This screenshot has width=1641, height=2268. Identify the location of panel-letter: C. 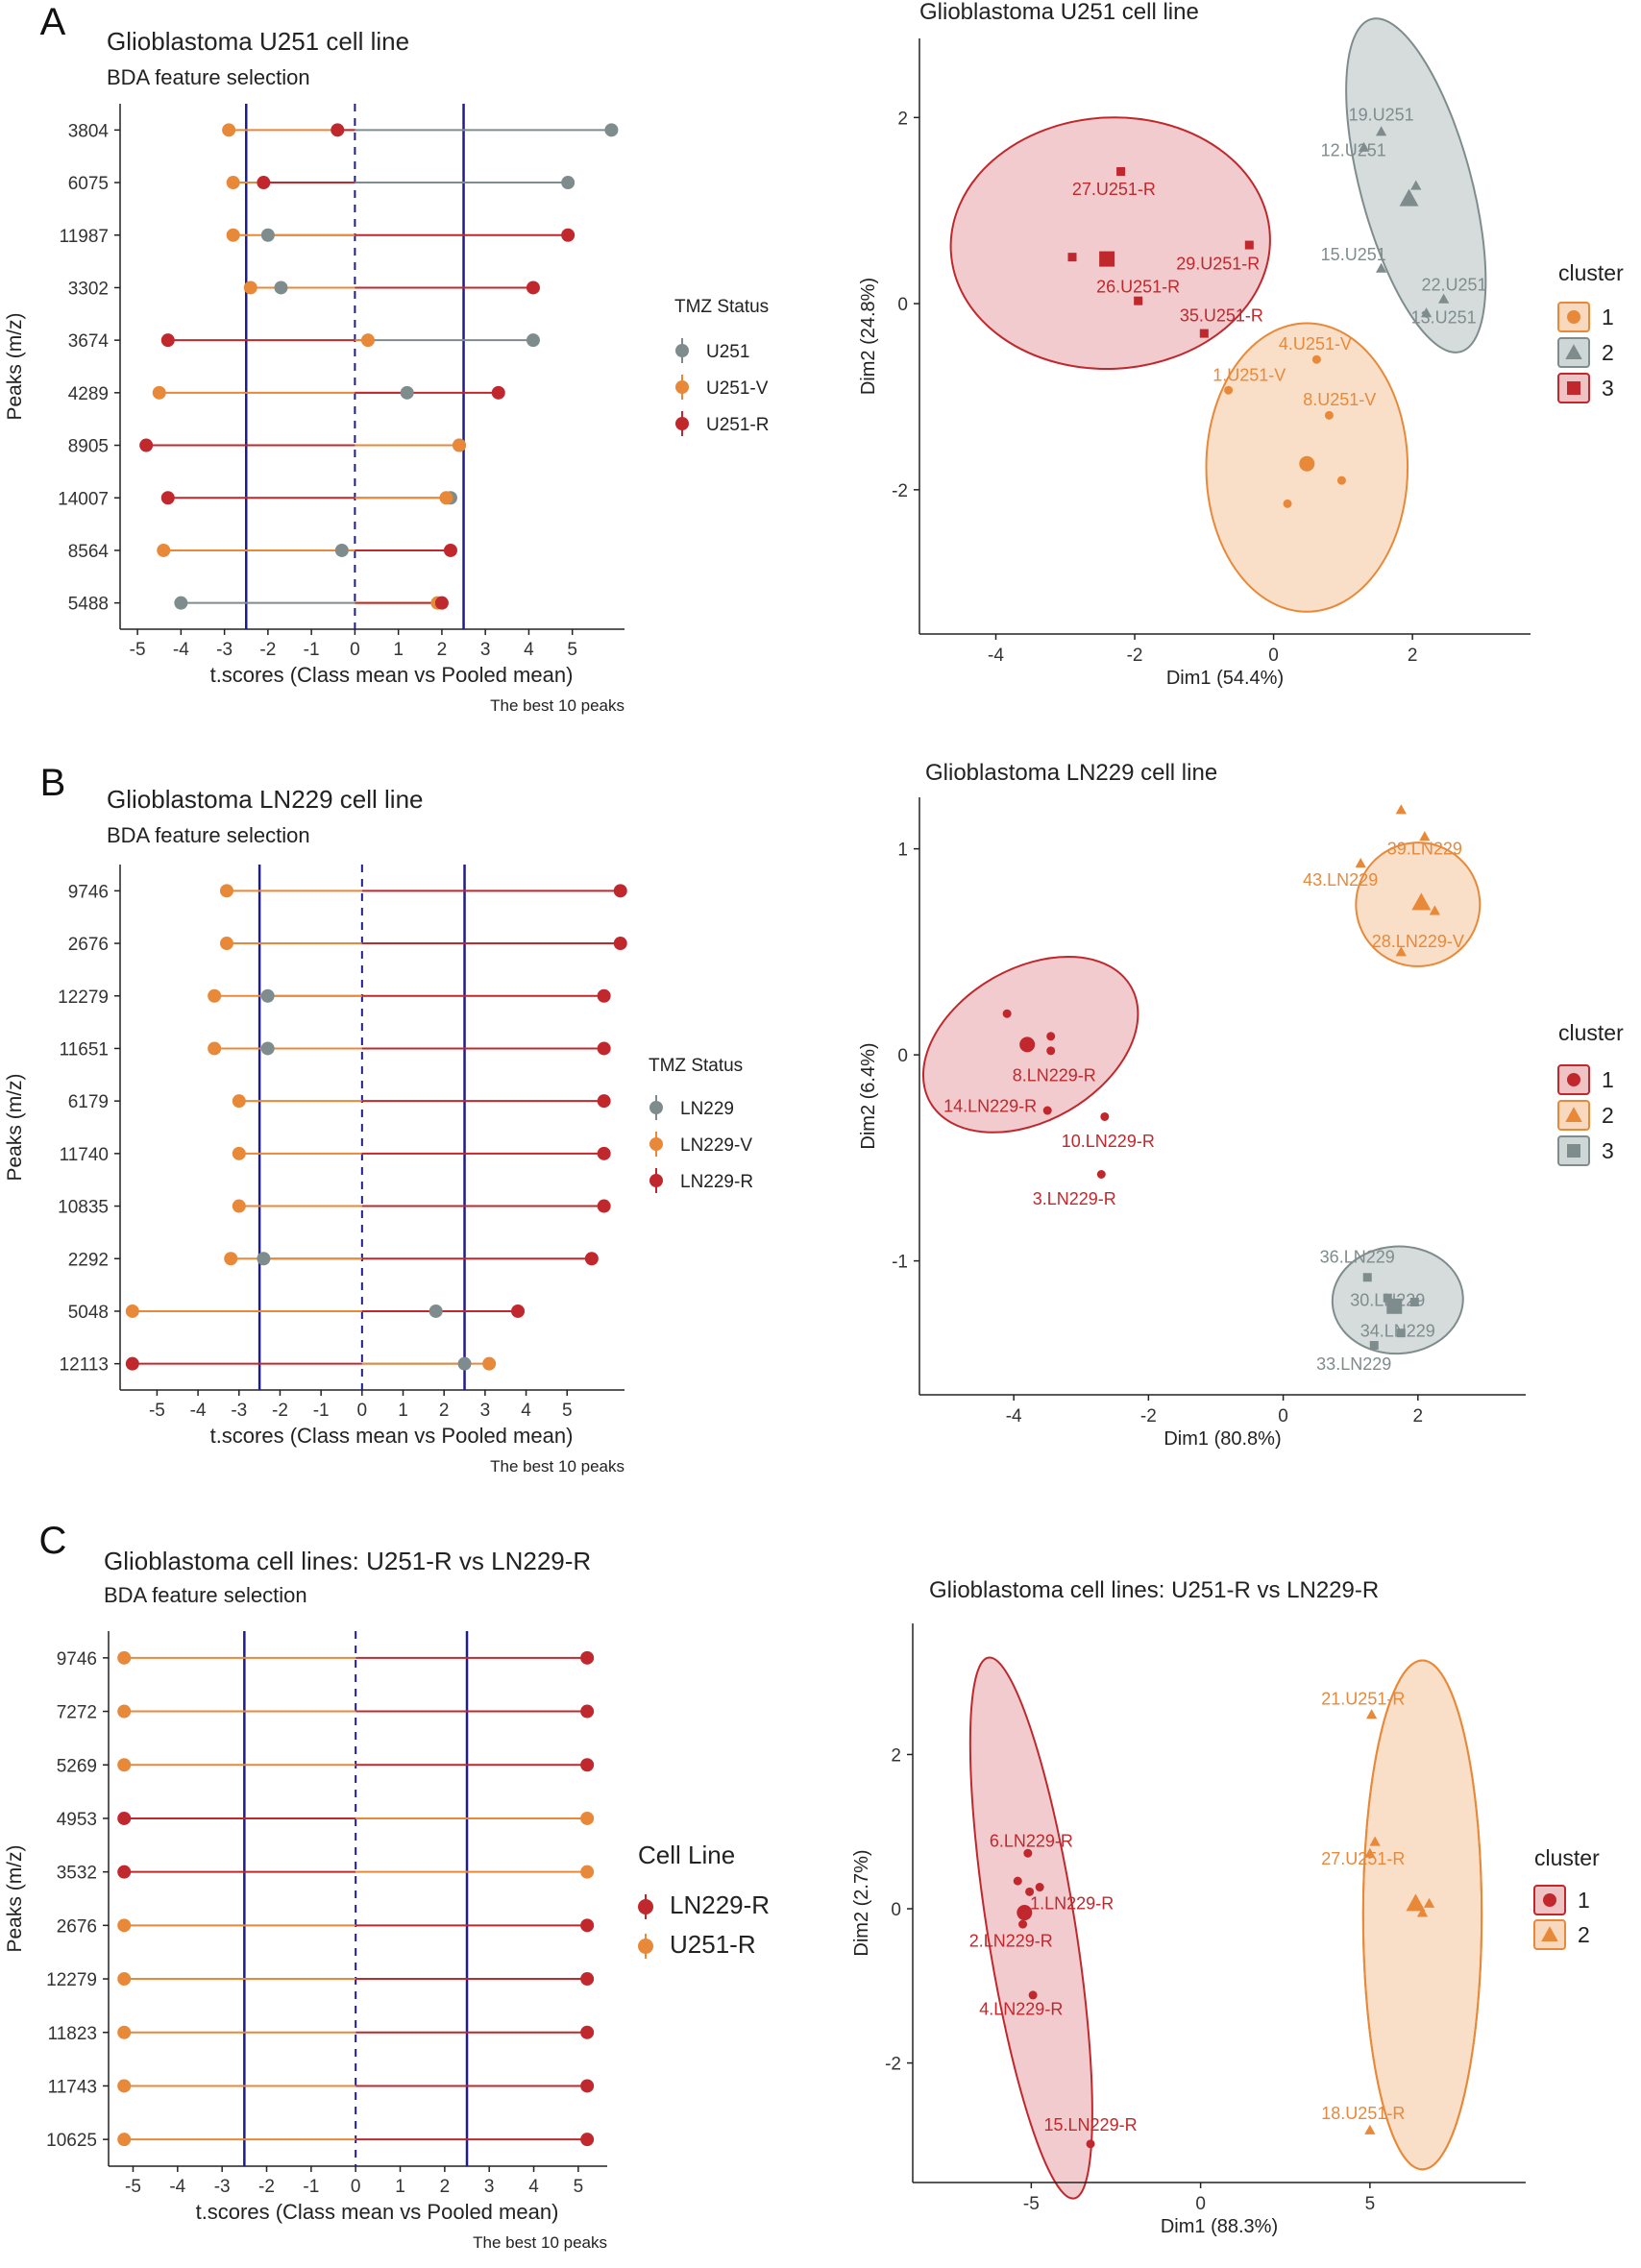
(53, 1541).